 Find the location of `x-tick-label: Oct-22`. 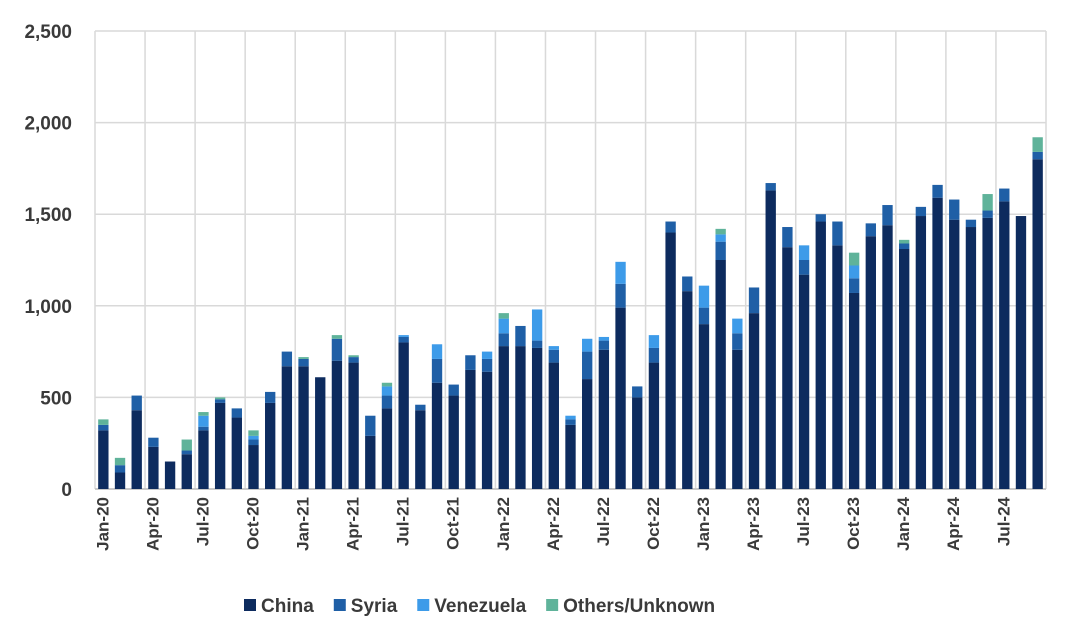

x-tick-label: Oct-22 is located at coordinates (653, 523).